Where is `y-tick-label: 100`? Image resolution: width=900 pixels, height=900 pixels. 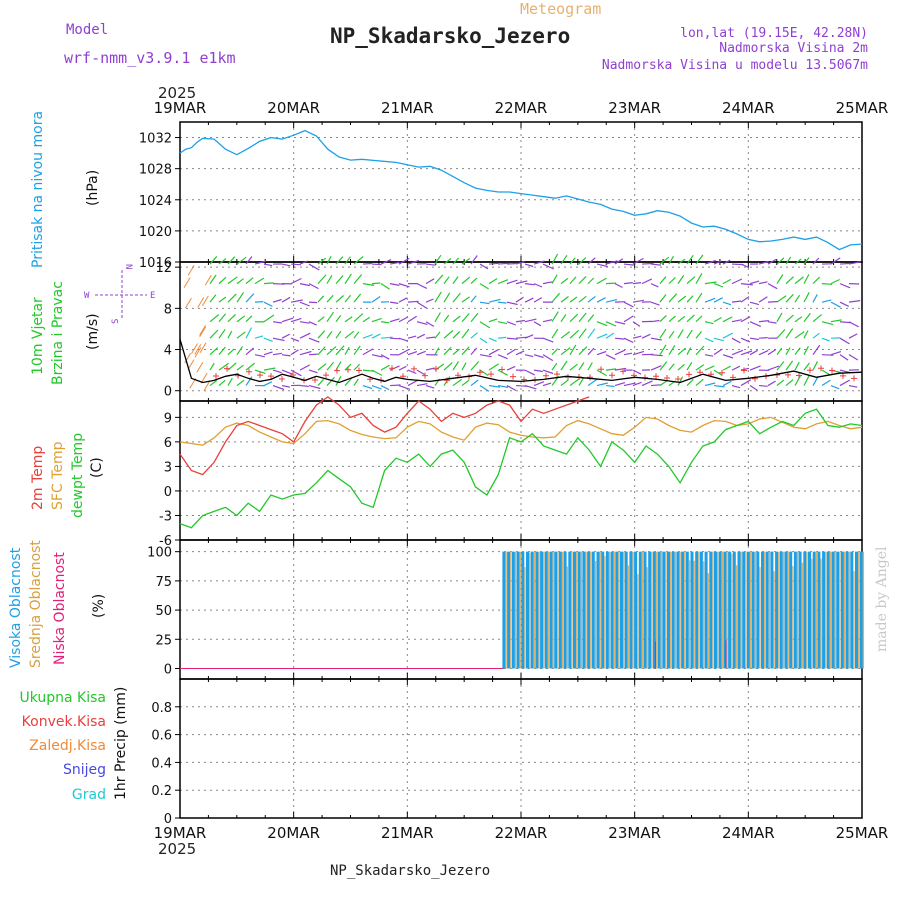
y-tick-label: 100 is located at coordinates (159, 553).